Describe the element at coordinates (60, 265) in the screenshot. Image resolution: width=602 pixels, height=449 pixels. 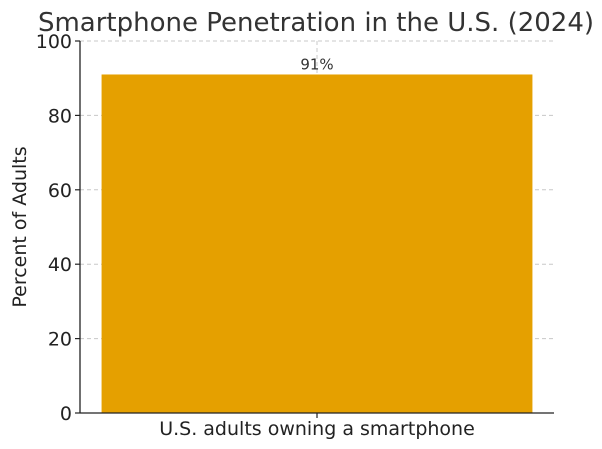
I see `y-tick-label-2: 40` at that location.